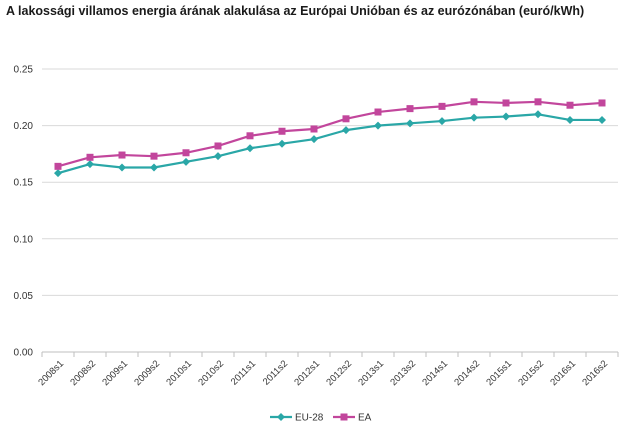 The height and width of the screenshot is (432, 640). What do you see at coordinates (24, 70) in the screenshot?
I see `y-tick-label: 0.25` at bounding box center [24, 70].